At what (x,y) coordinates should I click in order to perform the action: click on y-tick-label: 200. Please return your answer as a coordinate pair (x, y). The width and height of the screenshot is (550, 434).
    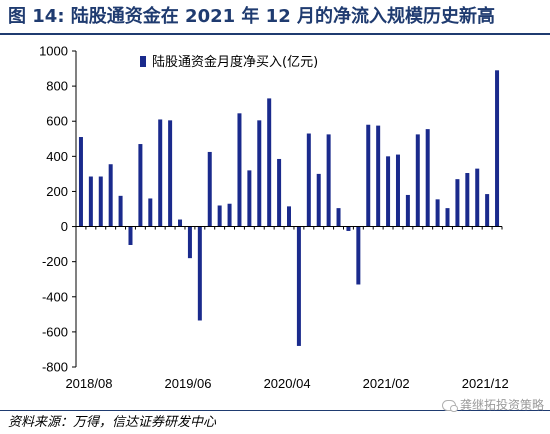
    Looking at the image, I should click on (57, 191).